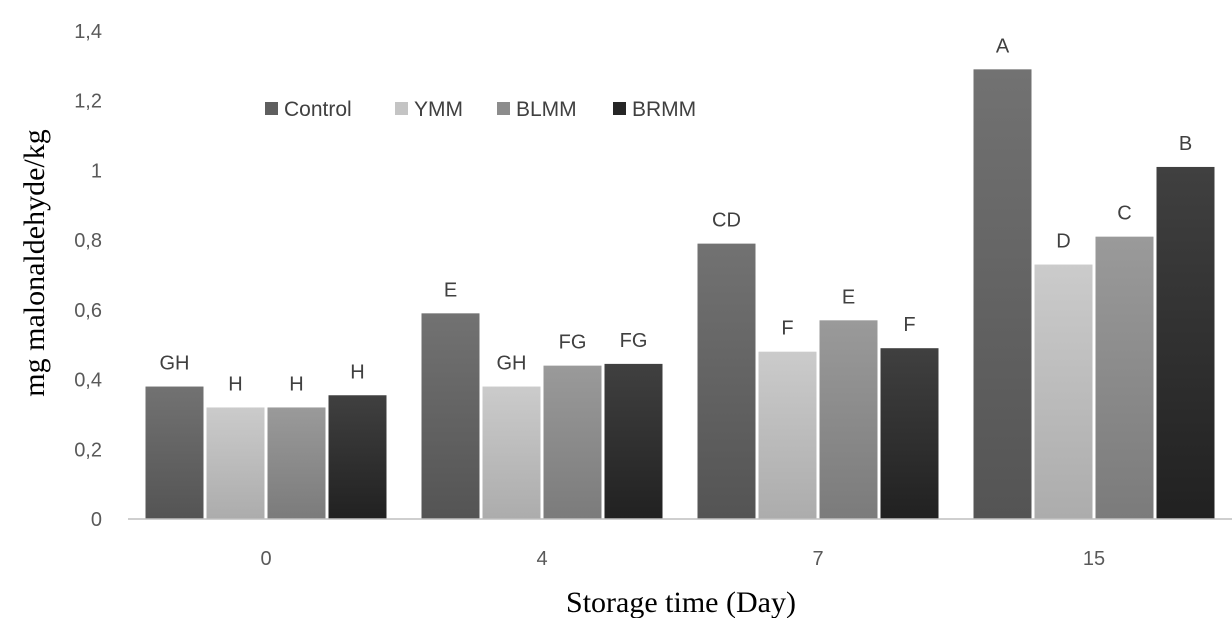 The height and width of the screenshot is (618, 1232). Describe the element at coordinates (546, 109) in the screenshot. I see `legend-label-blmm: BLMM` at that location.